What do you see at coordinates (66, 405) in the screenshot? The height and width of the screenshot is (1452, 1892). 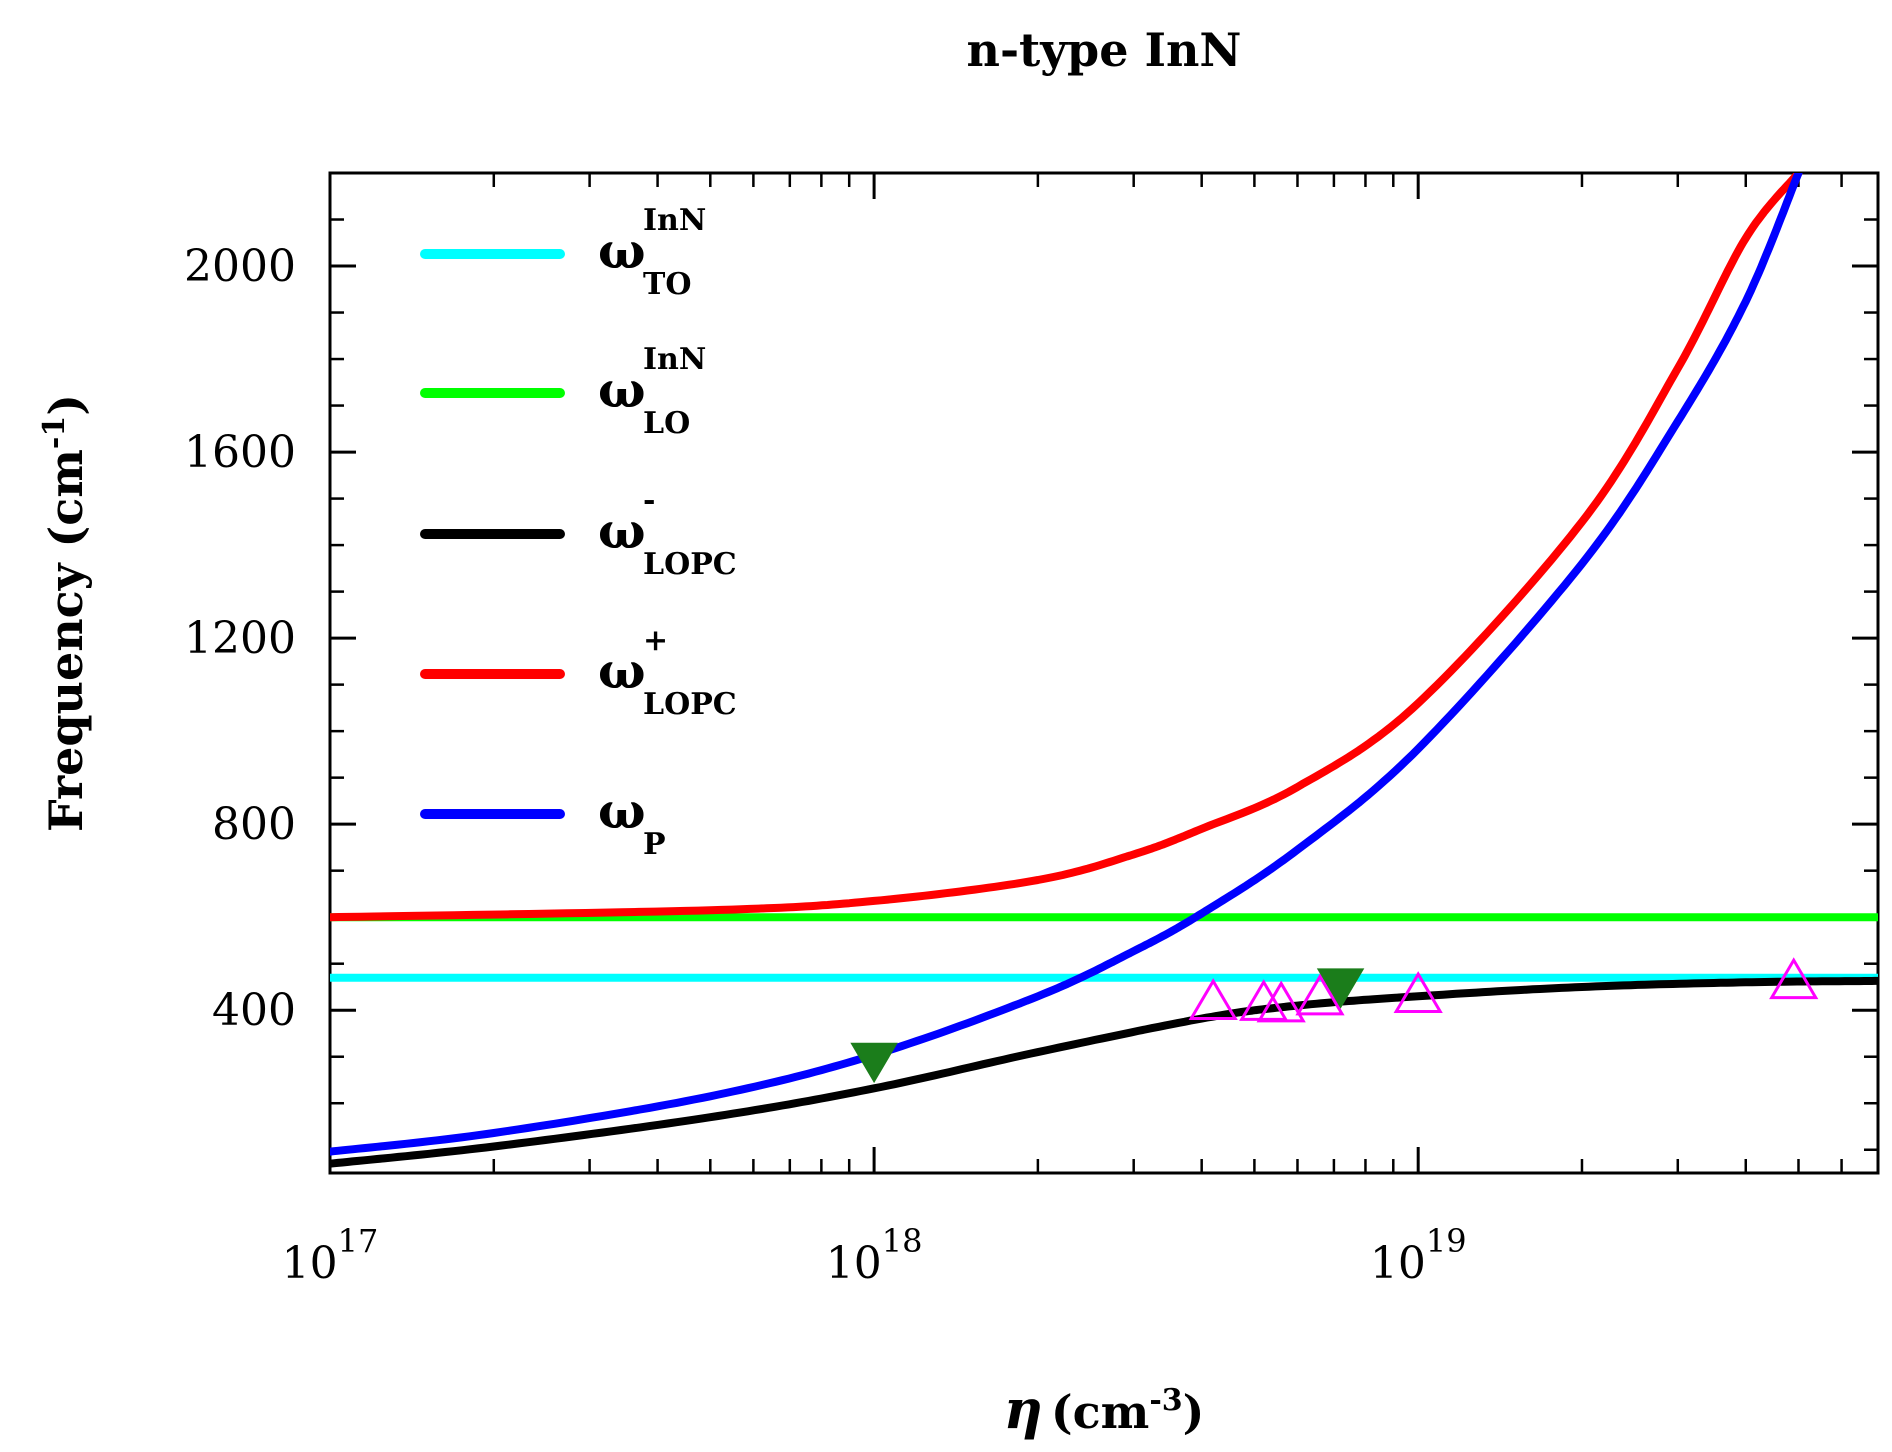 I see `y-axis-label-close: )` at bounding box center [66, 405].